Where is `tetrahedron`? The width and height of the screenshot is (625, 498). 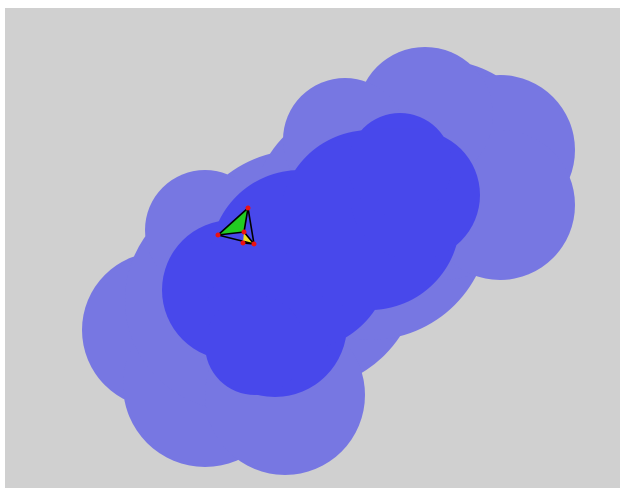 tetrahedron is located at coordinates (236, 226).